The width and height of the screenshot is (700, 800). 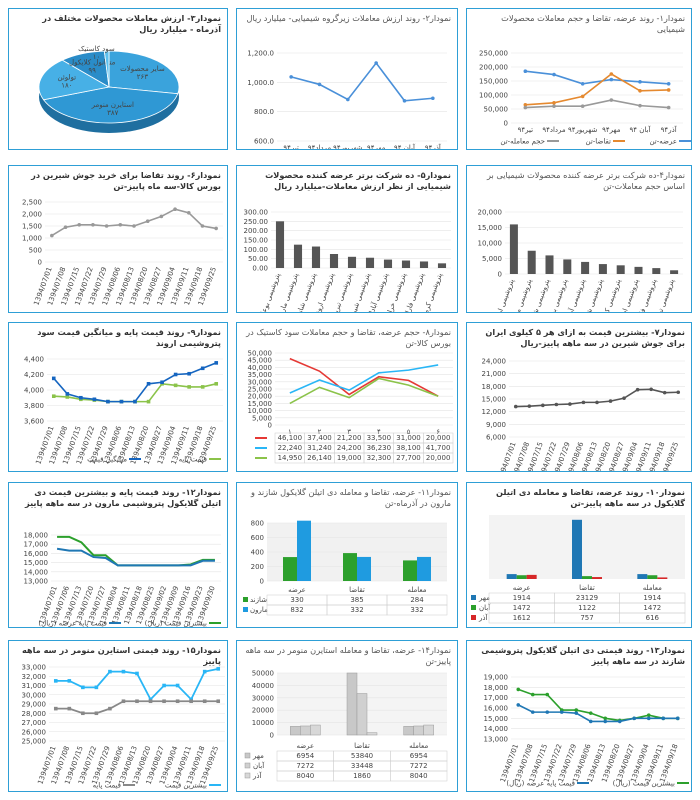 I want to click on y-tick-label: 500, so click(x=35, y=251).